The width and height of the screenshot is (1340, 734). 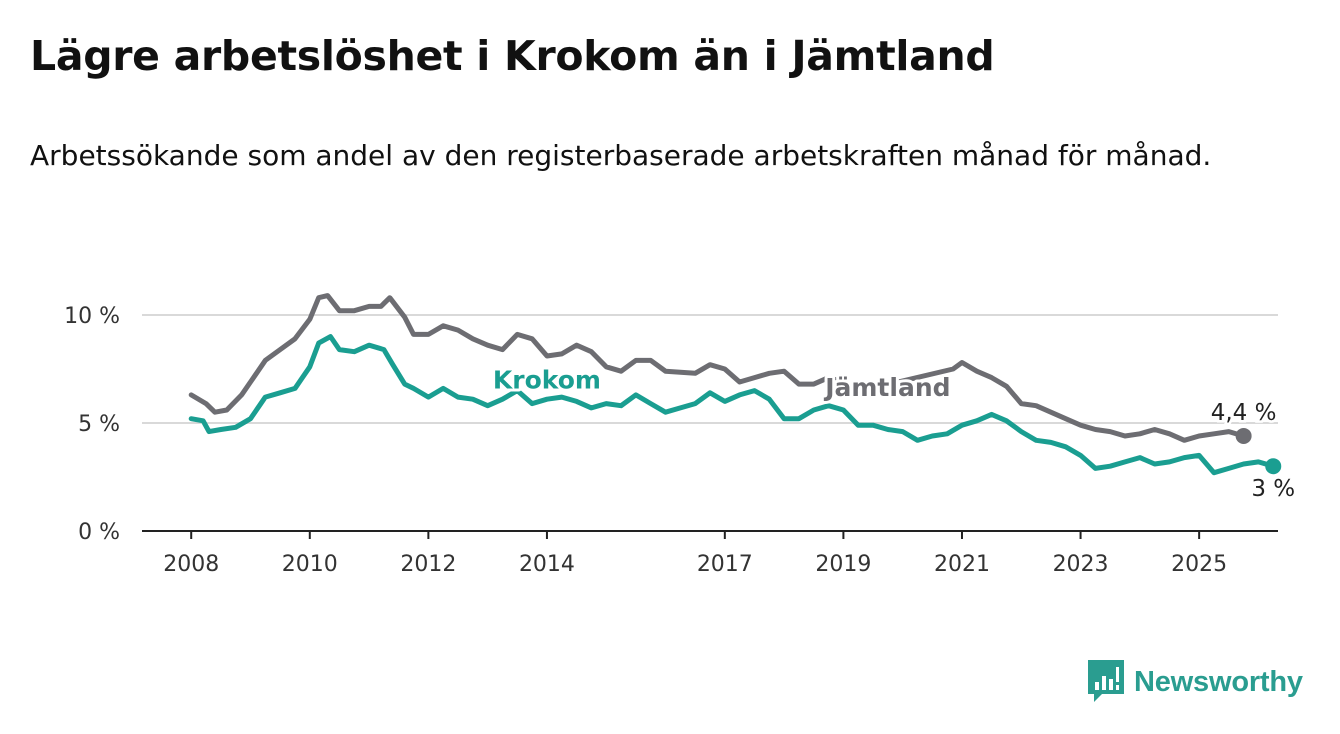 What do you see at coordinates (99, 424) in the screenshot?
I see `y-tick-label: 5 %` at bounding box center [99, 424].